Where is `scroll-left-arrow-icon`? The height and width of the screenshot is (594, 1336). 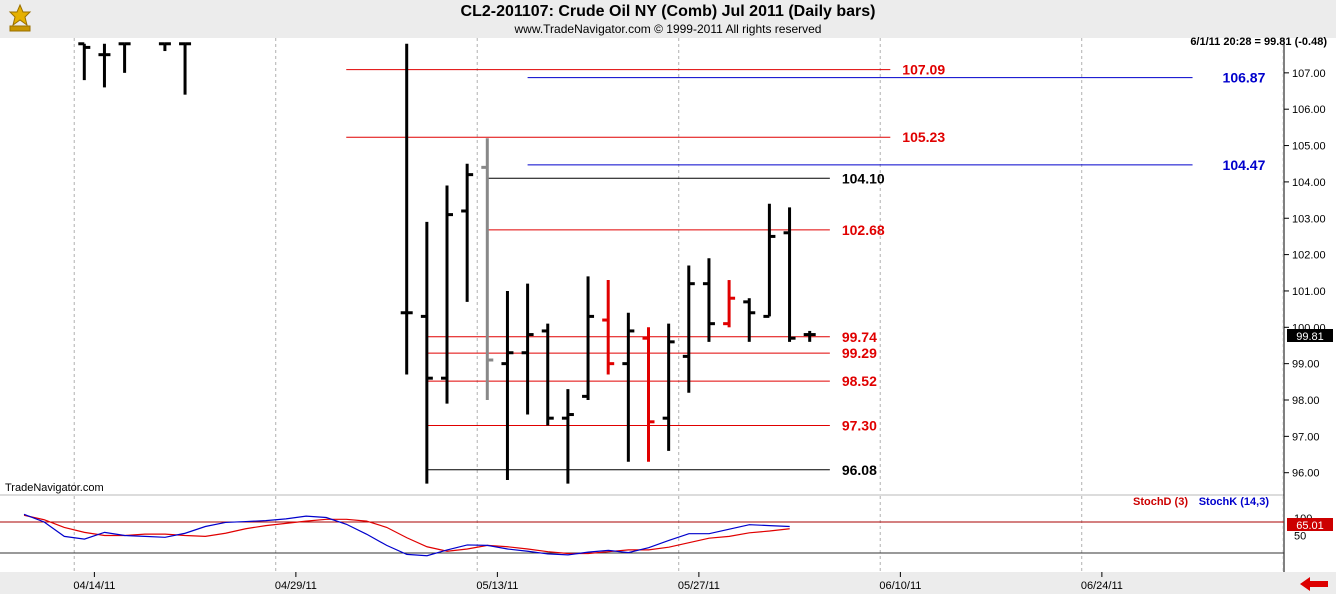
scroll-left-arrow-icon is located at coordinates (1314, 584).